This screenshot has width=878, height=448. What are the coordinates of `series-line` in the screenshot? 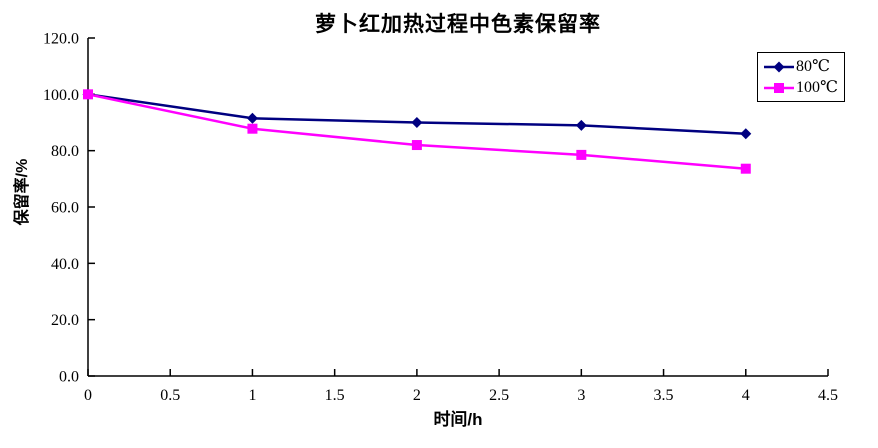 It's located at (416, 131).